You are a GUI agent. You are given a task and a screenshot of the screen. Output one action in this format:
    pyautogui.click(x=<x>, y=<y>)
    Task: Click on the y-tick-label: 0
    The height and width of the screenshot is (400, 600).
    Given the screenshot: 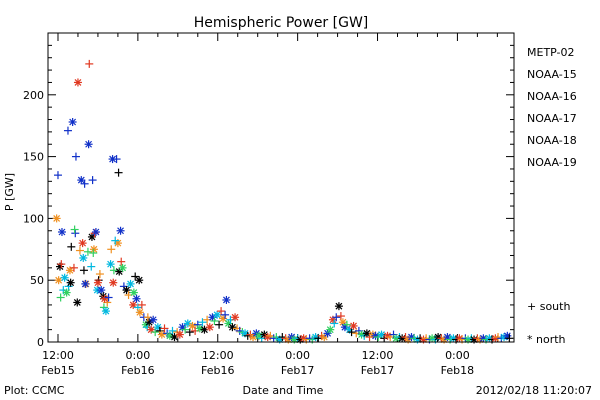 What is the action you would take?
    pyautogui.click(x=40, y=342)
    